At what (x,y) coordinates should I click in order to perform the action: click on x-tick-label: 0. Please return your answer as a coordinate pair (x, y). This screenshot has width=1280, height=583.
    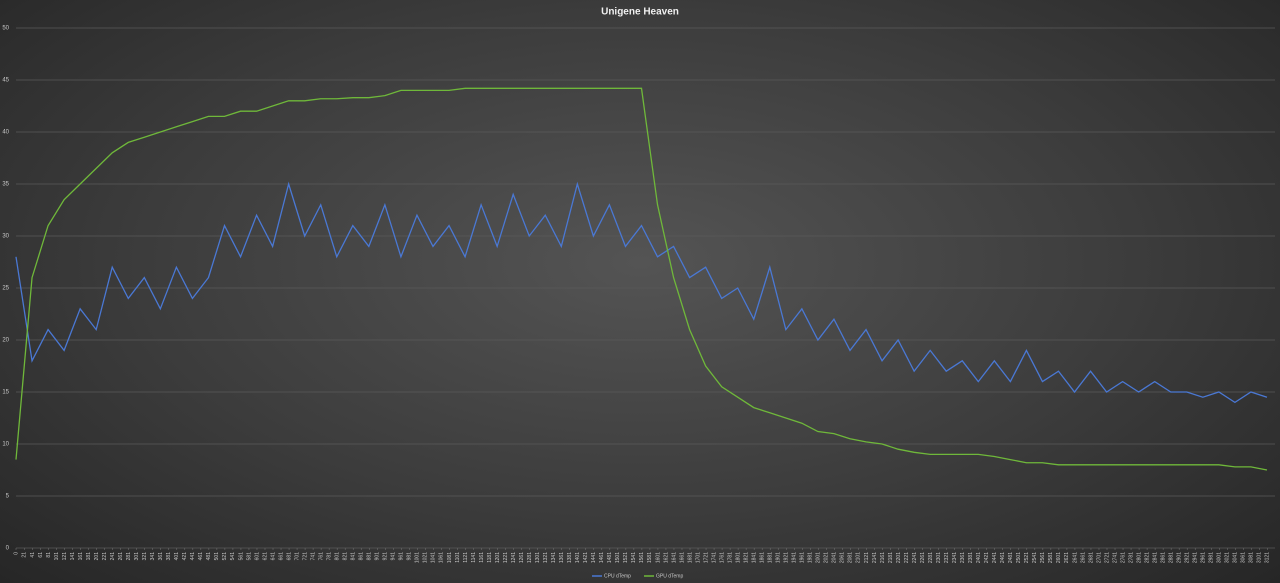
    Looking at the image, I should click on (16, 553).